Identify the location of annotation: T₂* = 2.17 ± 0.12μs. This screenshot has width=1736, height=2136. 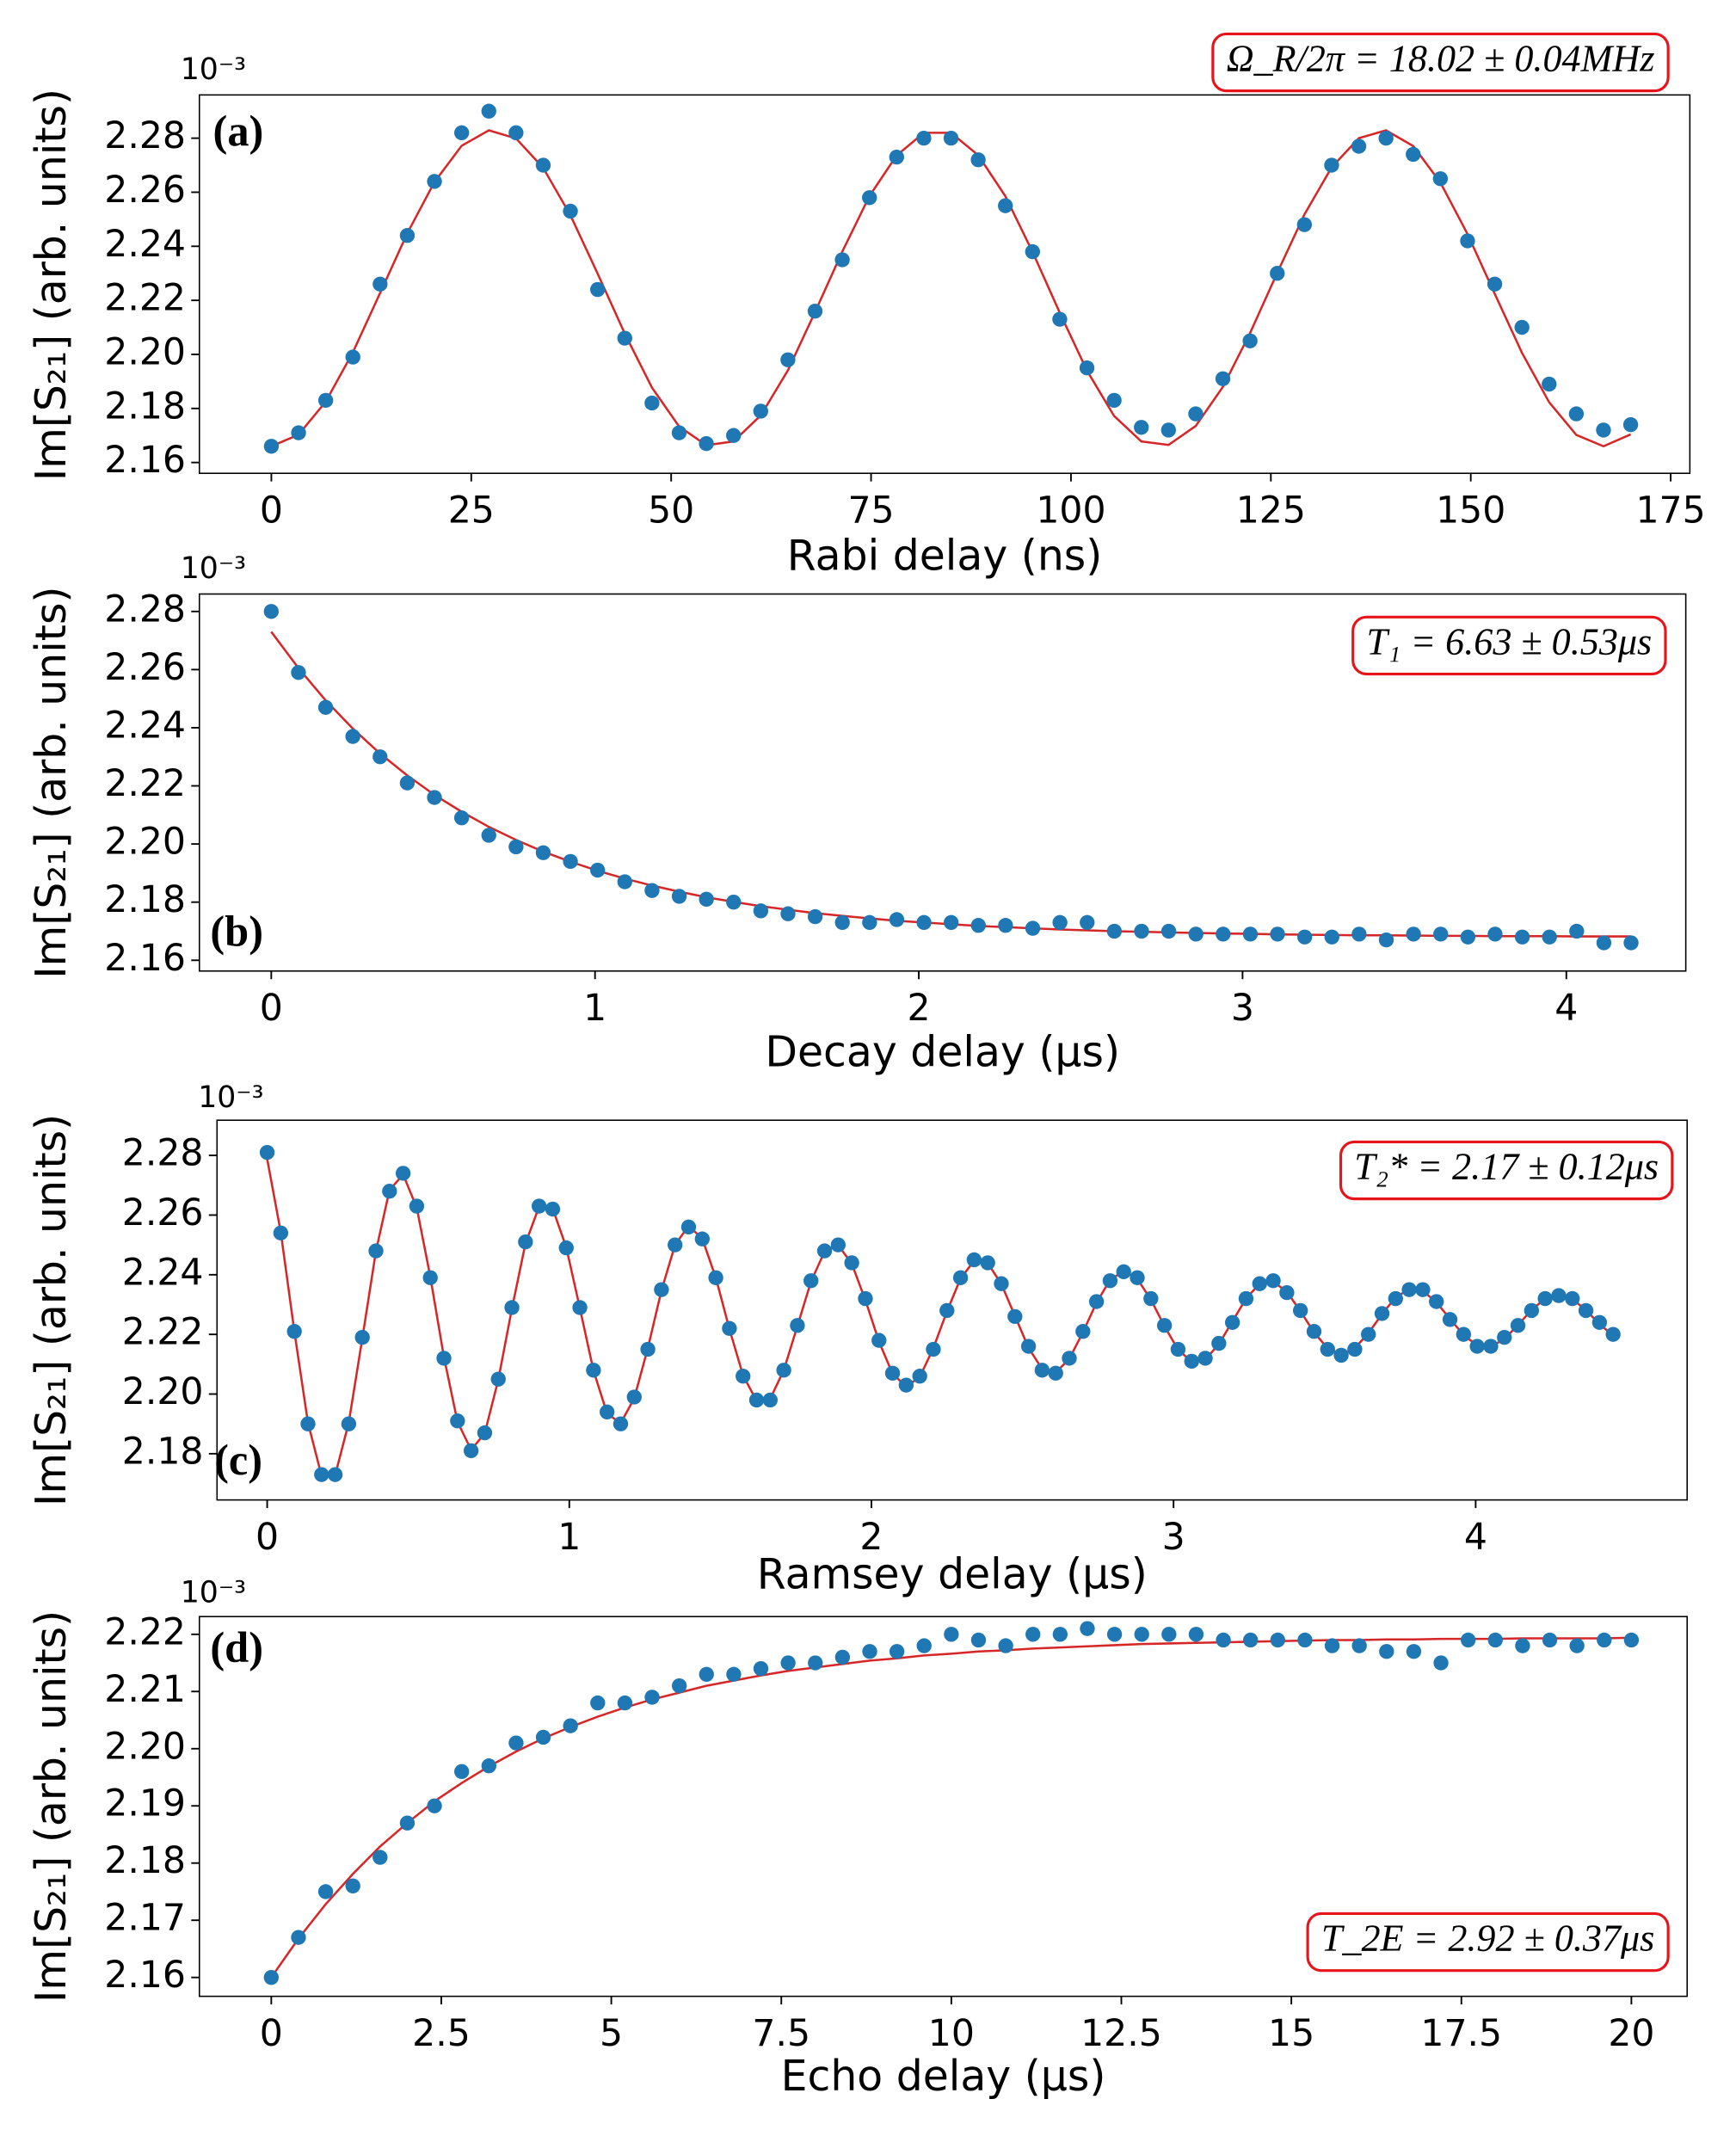
(1506, 1167).